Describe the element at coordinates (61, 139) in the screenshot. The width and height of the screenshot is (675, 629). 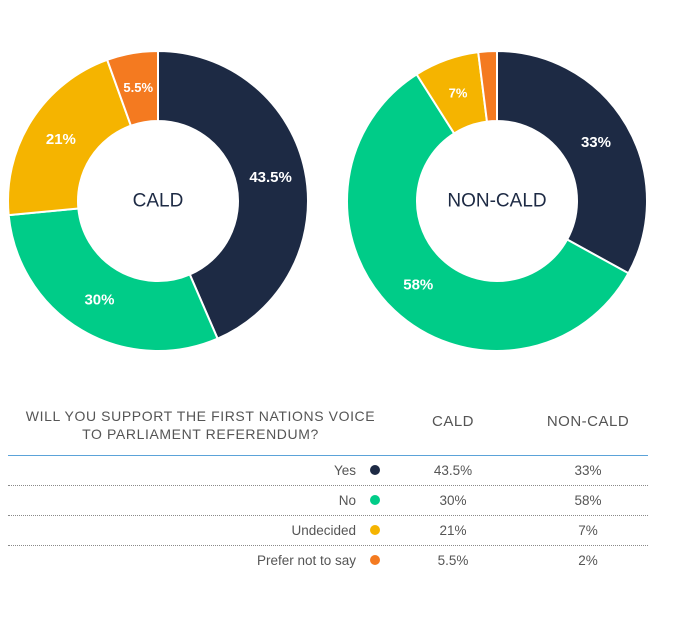
I see `slice-label-undecided: 21%` at that location.